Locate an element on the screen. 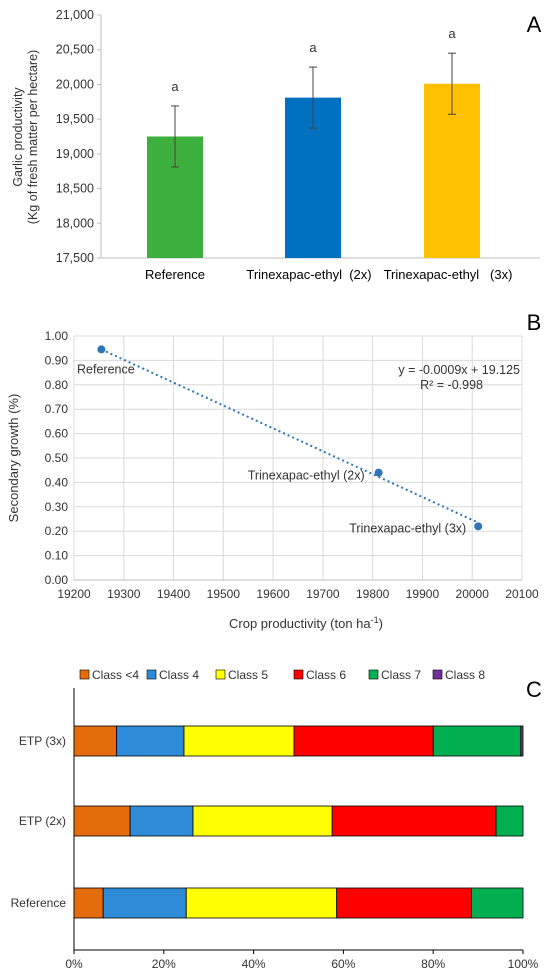  trendline is located at coordinates (289, 436).